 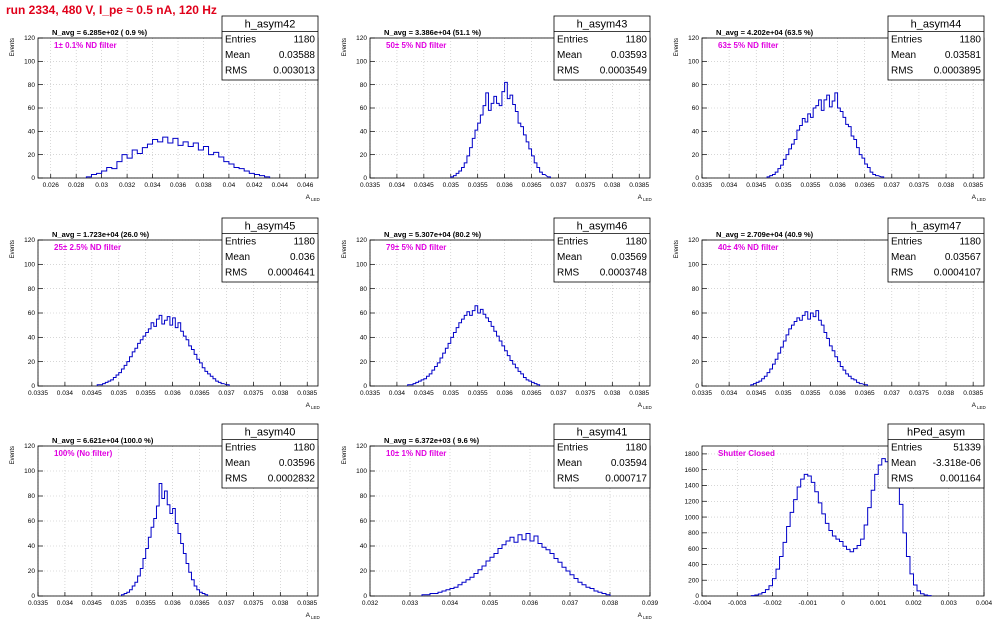 What do you see at coordinates (696, 155) in the screenshot?
I see `y-tick-label: 20` at bounding box center [696, 155].